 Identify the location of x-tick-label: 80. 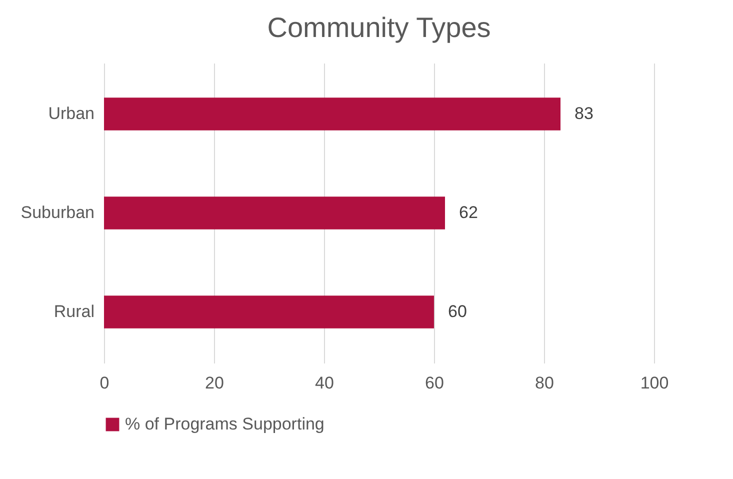
(544, 383).